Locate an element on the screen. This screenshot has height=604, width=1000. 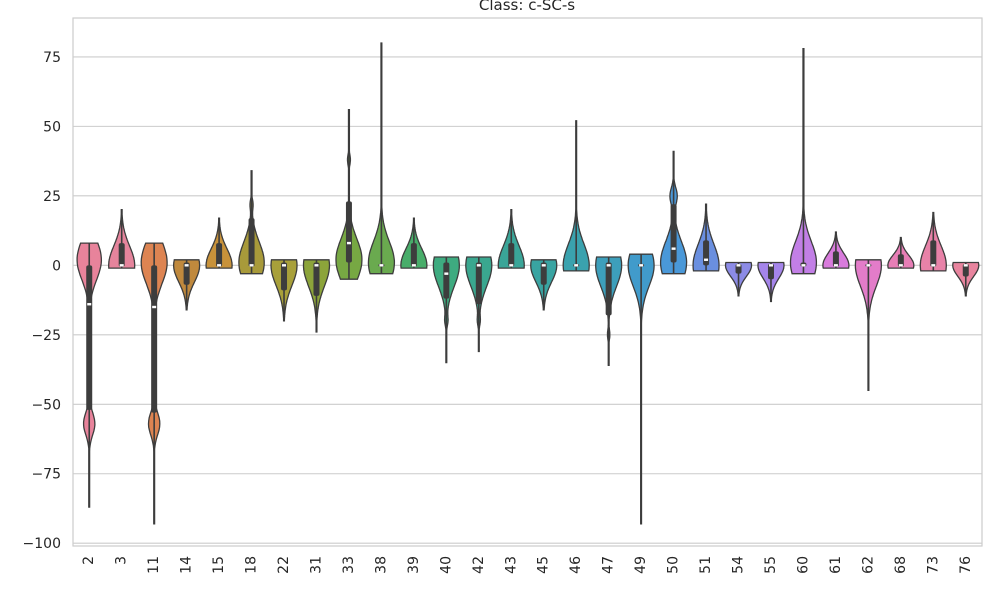
x-tick-label: 11 is located at coordinates (154, 565).